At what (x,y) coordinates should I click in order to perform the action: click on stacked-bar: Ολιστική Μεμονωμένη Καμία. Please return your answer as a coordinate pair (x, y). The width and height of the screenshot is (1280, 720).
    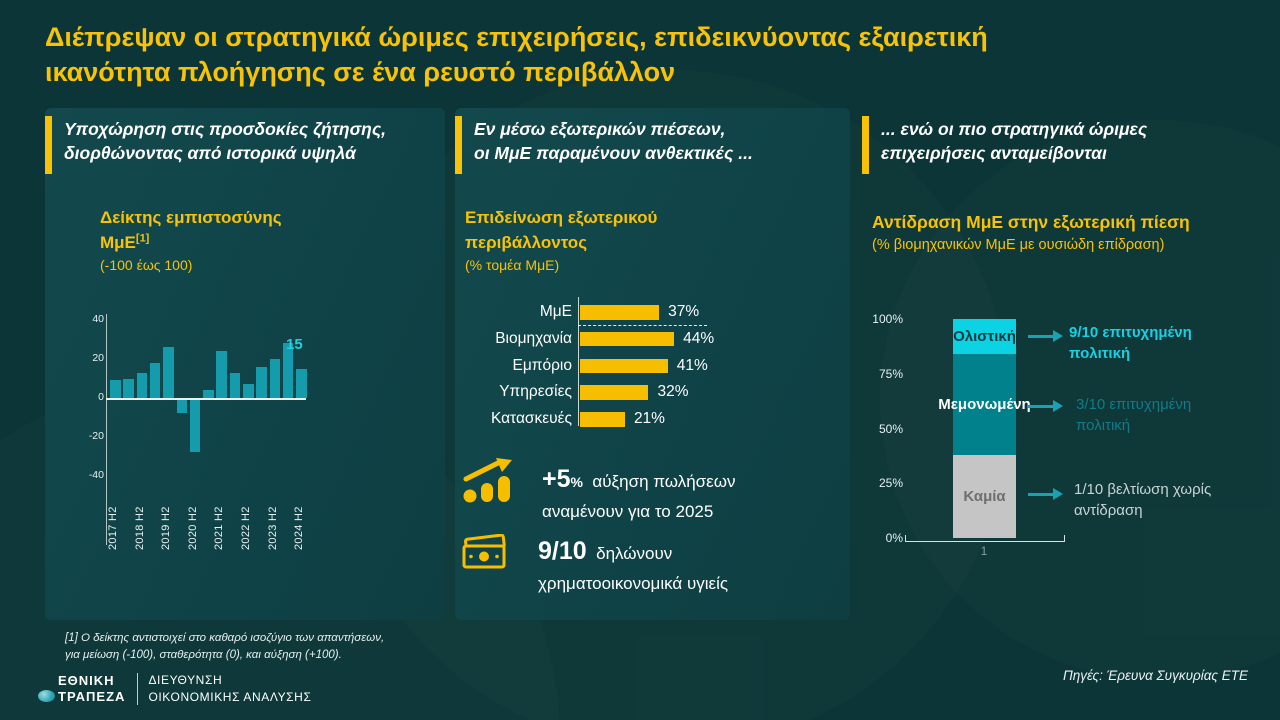
    Looking at the image, I should click on (984, 428).